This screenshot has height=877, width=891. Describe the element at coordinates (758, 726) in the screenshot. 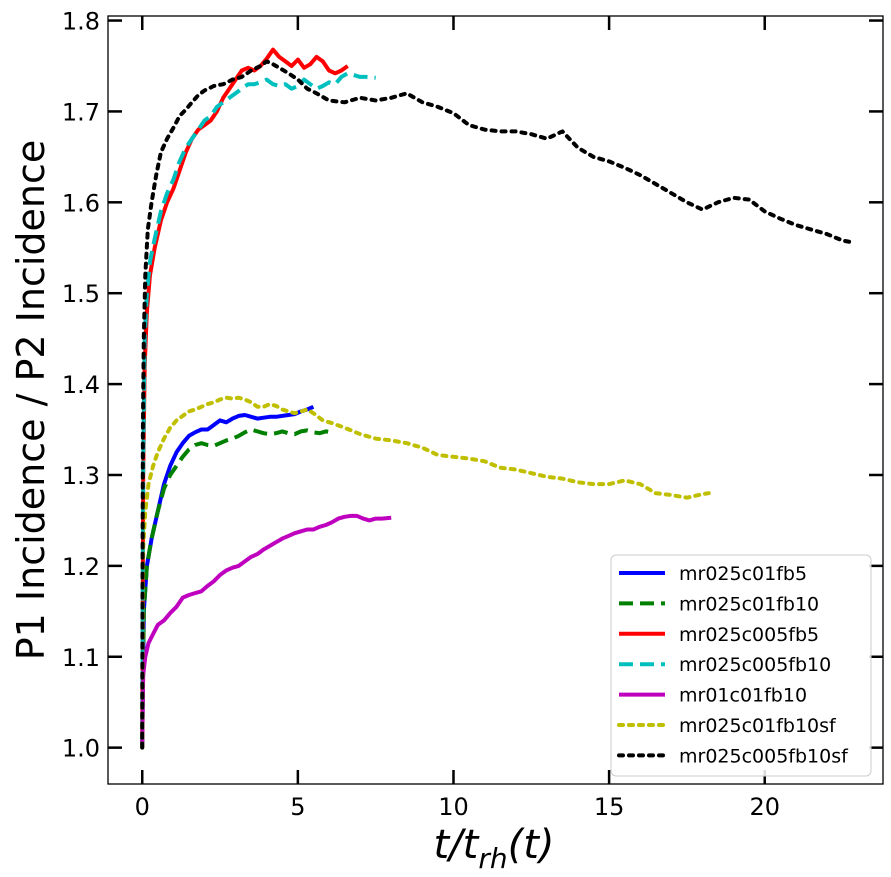

I see `legend-label: mr025c01fb10sf` at that location.